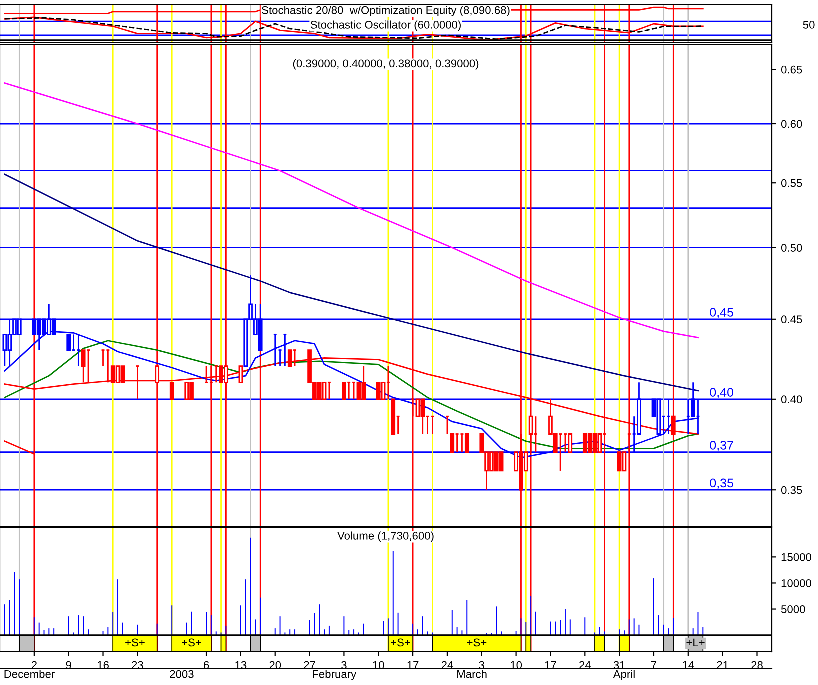 The width and height of the screenshot is (818, 685). Describe the element at coordinates (797, 583) in the screenshot. I see `y-tick-label: 10000` at that location.